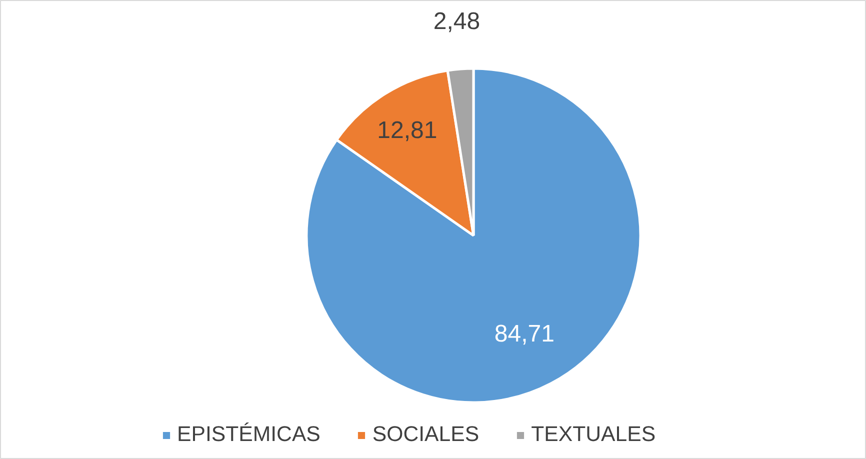  What do you see at coordinates (248, 434) in the screenshot?
I see `legend-label: EPISTÉMICAS` at bounding box center [248, 434].